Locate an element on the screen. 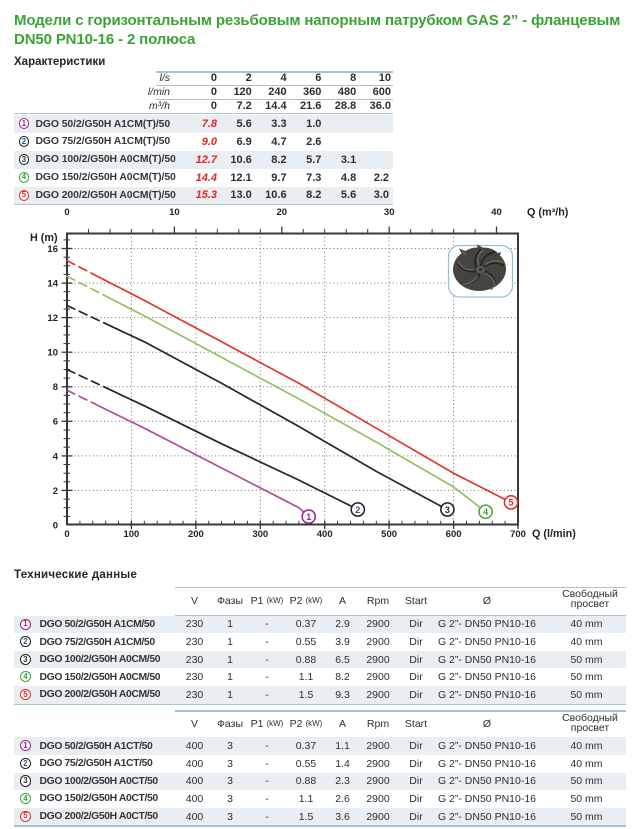  svg-text: 8 is located at coordinates (55, 387).